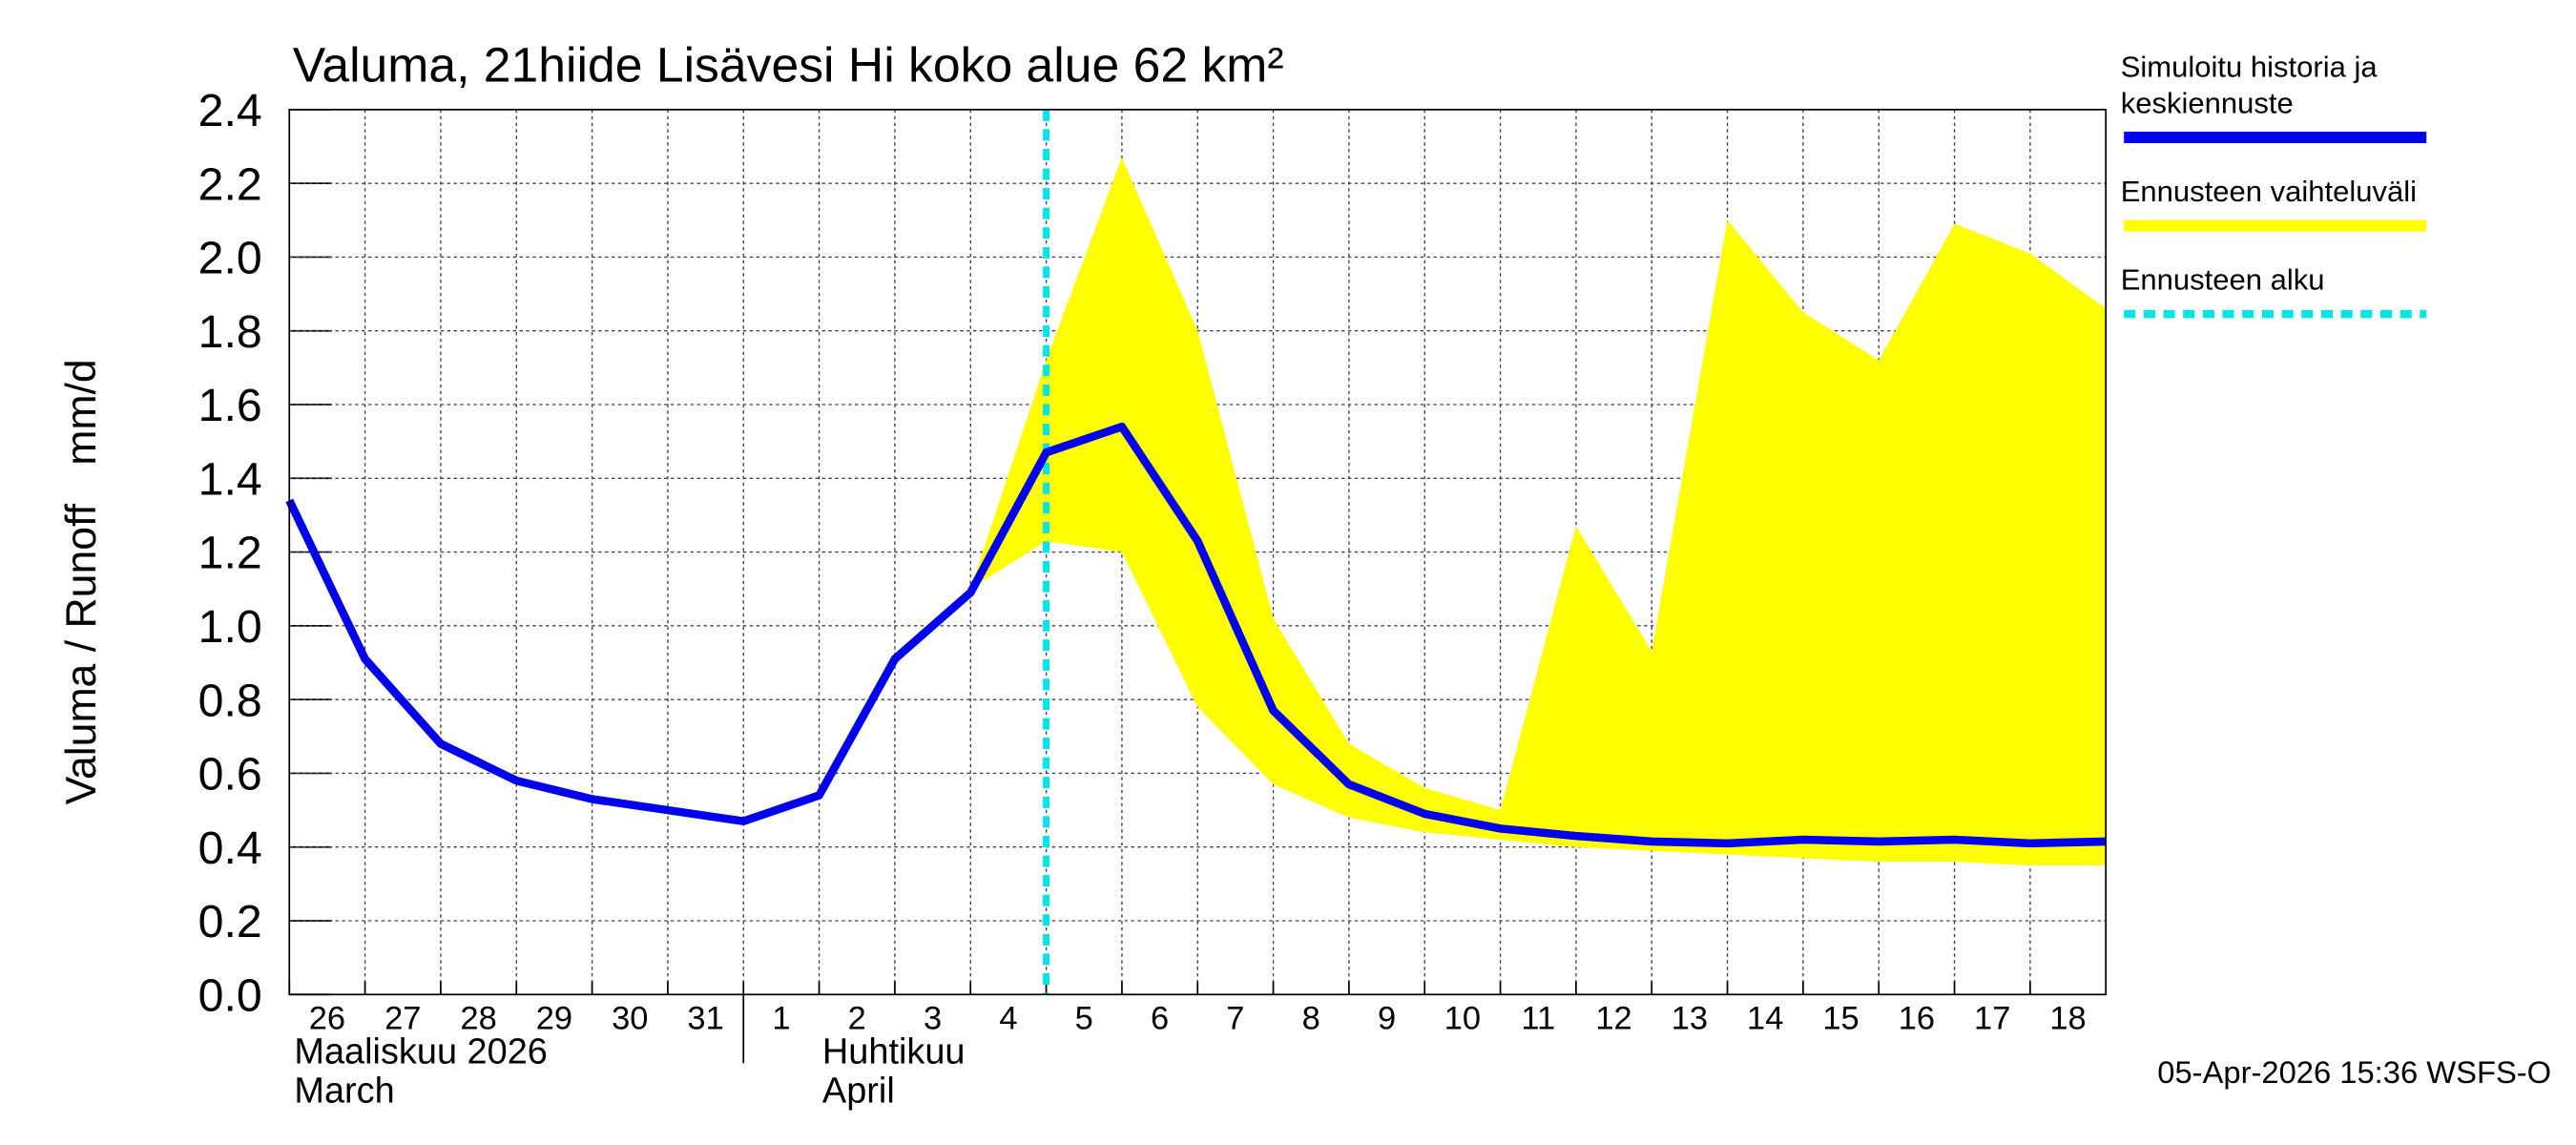  What do you see at coordinates (230, 405) in the screenshot?
I see `y-tick-label: 1.6` at bounding box center [230, 405].